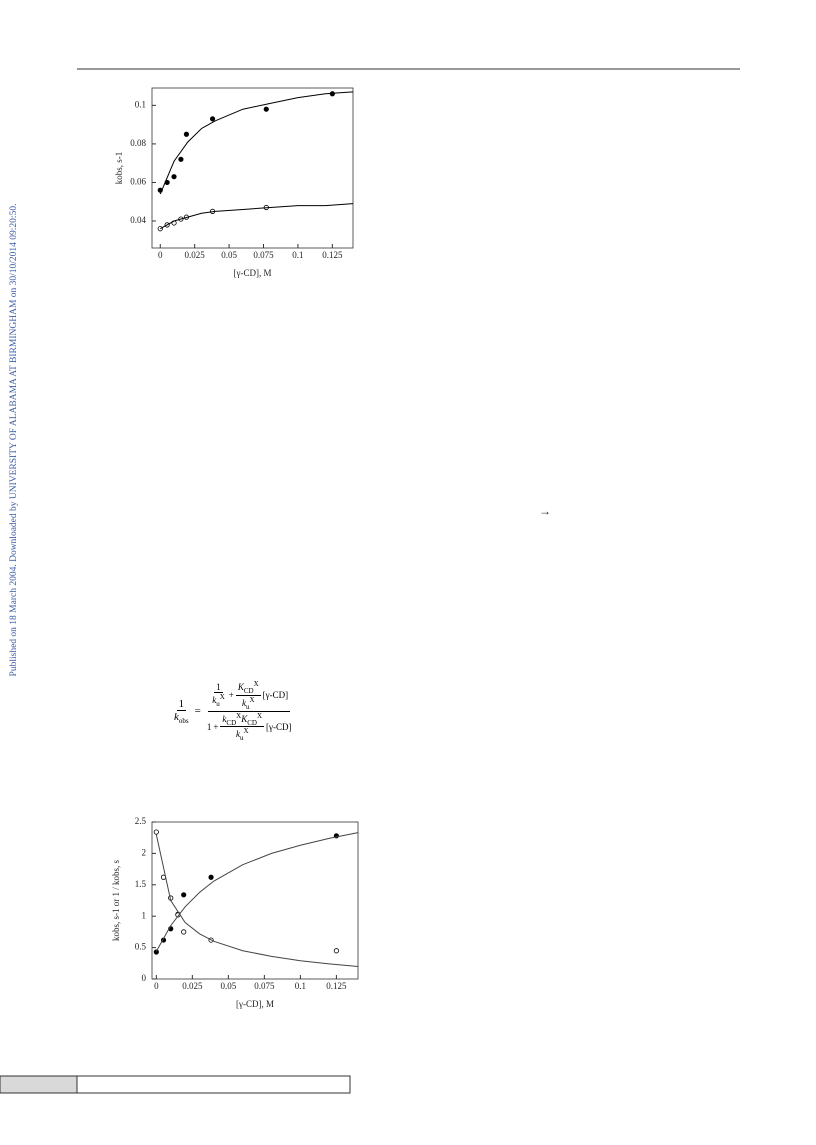 The height and width of the screenshot is (1145, 816). What do you see at coordinates (116, 901) in the screenshot?
I see `y-axis-title: kobs, s-1 or 1 / kobs, s` at bounding box center [116, 901].